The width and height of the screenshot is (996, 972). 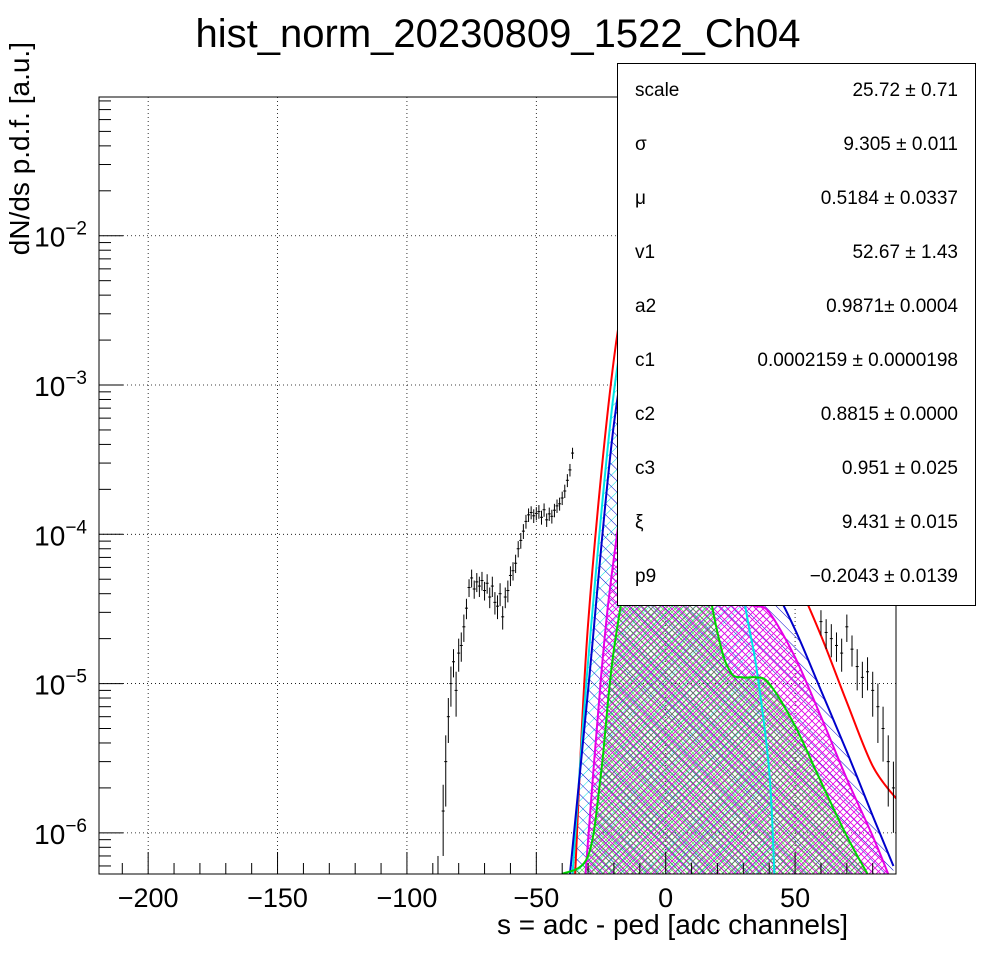 I want to click on x-tick-label: −150, so click(x=277, y=898).